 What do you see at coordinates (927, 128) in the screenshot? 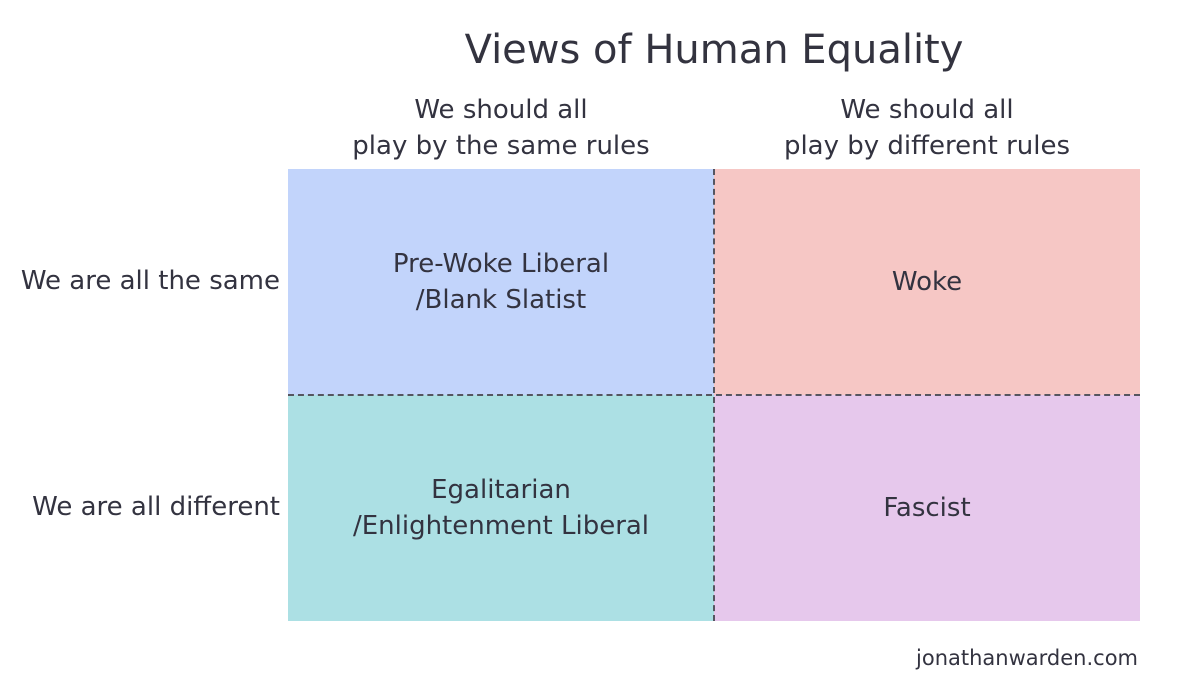
I see `column-header-different-rules: We should all play by different rules` at bounding box center [927, 128].